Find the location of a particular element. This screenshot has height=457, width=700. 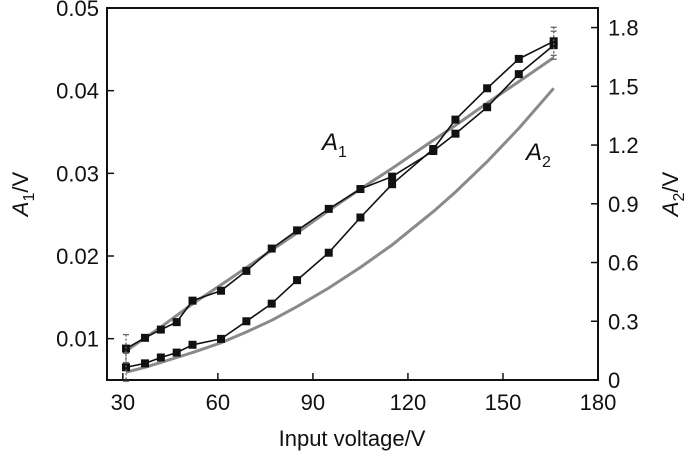

series-label-a2-sub: 2 is located at coordinates (546, 162).